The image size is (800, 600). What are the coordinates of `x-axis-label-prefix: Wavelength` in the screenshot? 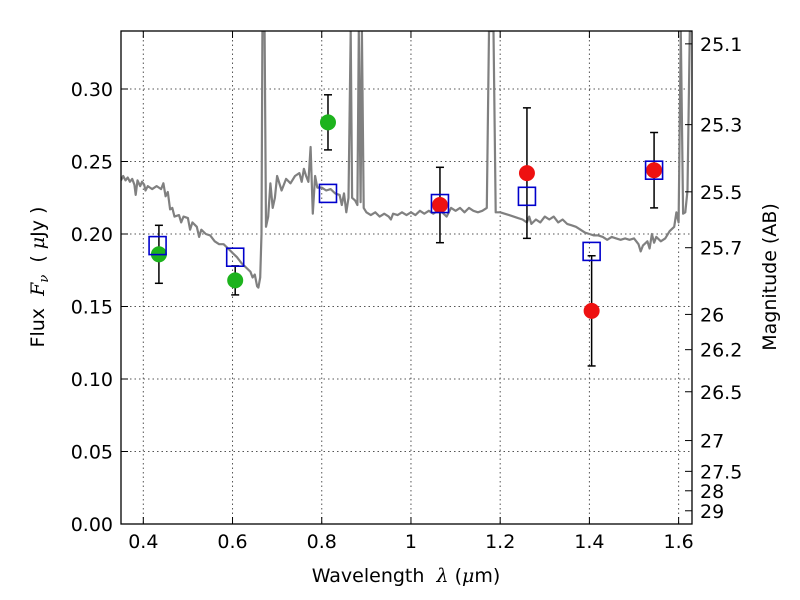 It's located at (374, 576).